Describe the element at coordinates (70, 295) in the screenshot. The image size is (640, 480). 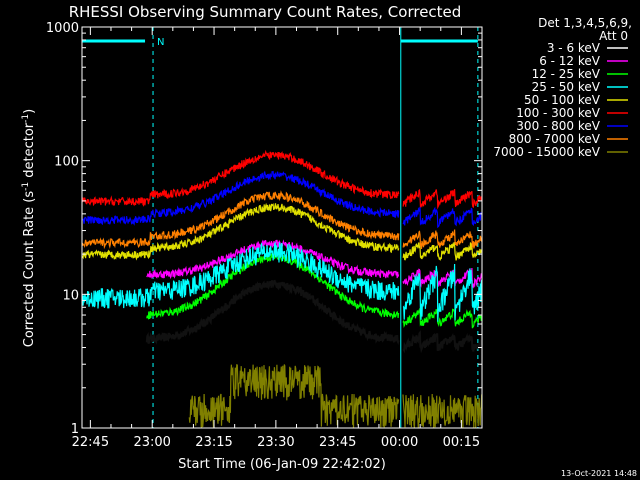
I see `y-tick-label-1: 10` at that location.